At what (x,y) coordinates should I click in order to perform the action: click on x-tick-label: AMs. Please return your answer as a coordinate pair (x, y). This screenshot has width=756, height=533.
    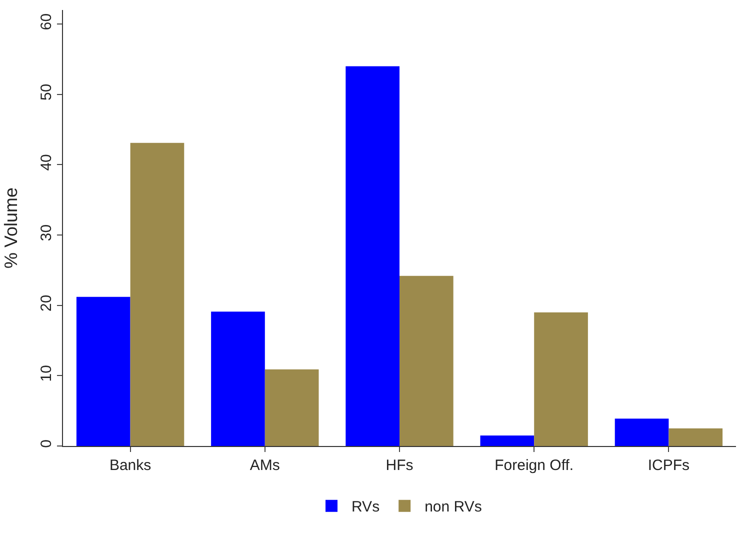
    Looking at the image, I should click on (265, 465).